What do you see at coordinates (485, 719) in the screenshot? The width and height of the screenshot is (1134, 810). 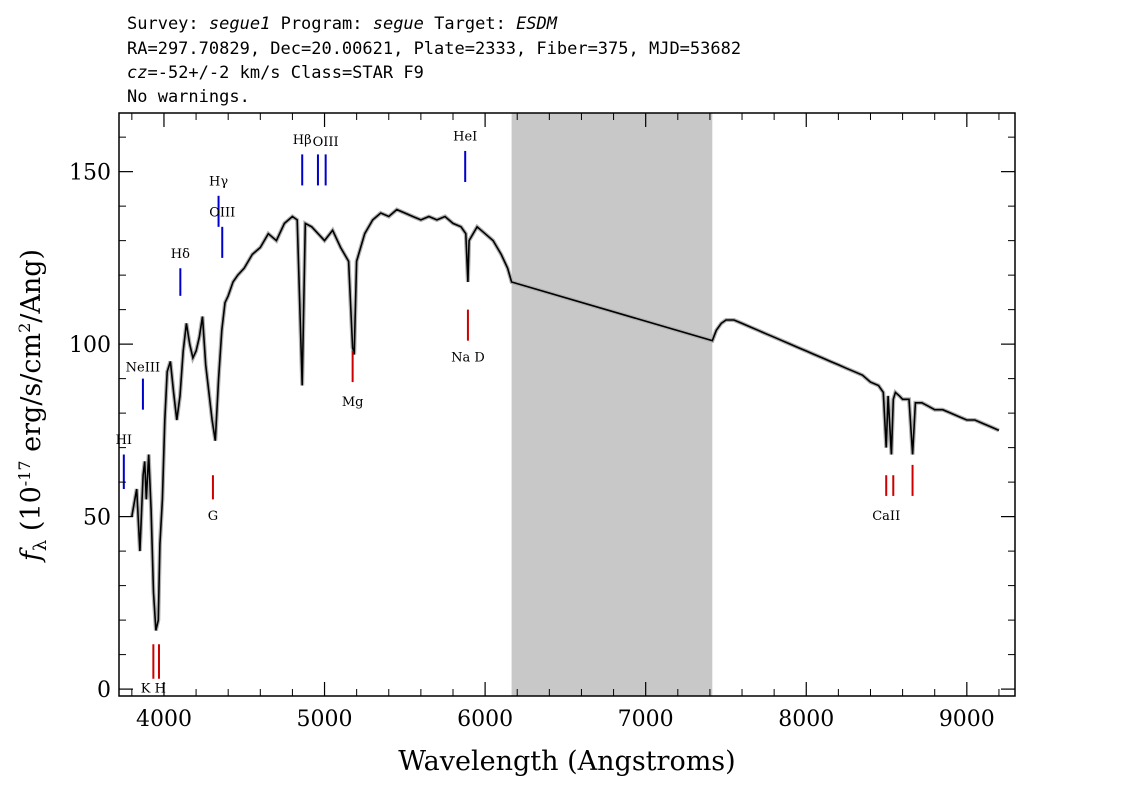 I see `x-tick-label: 6000` at bounding box center [485, 719].